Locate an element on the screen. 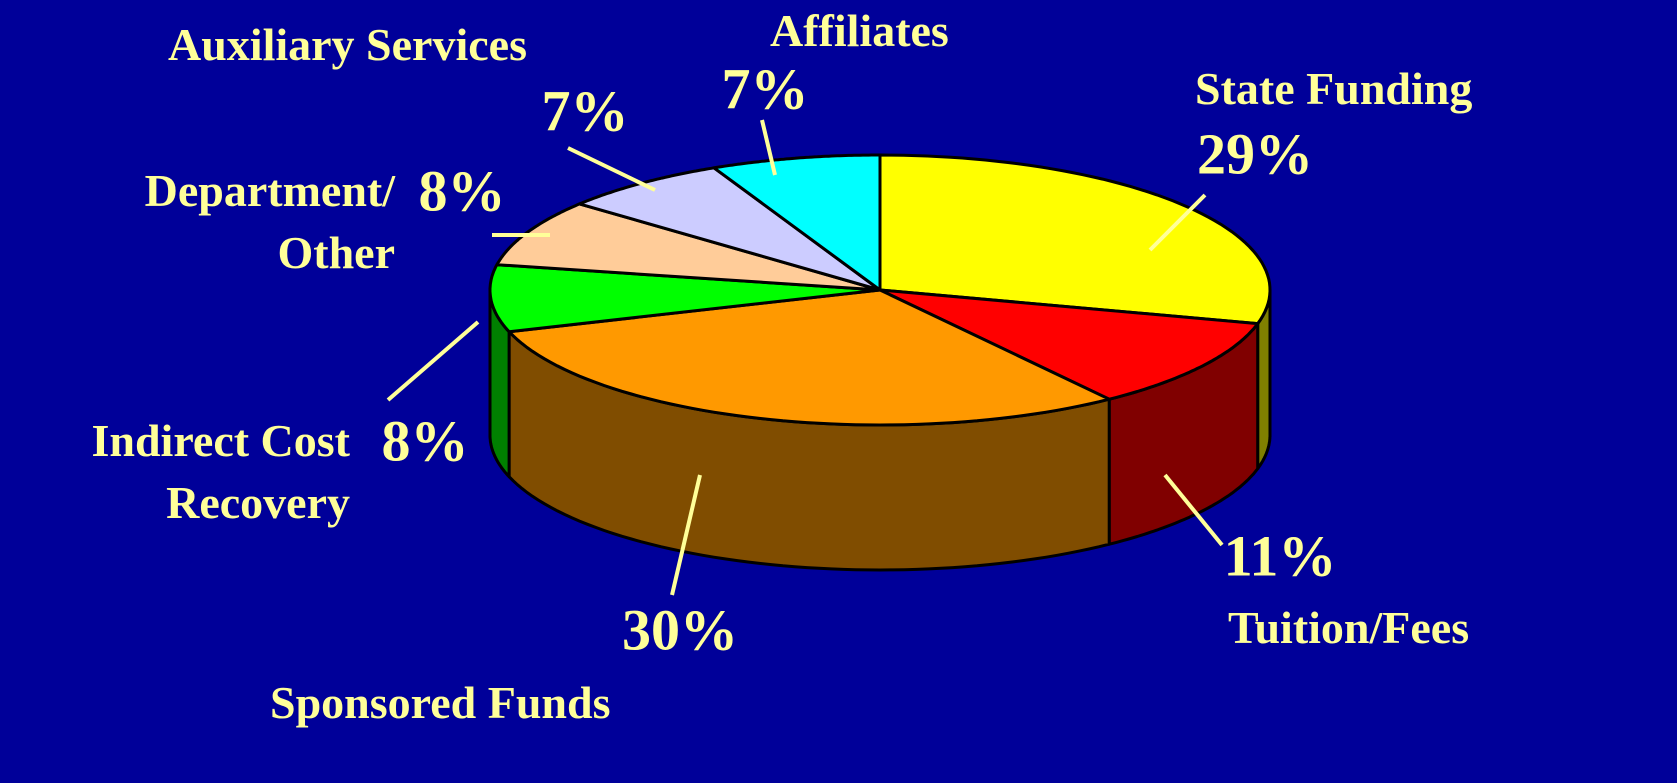 The height and width of the screenshot is (783, 1677). category-label: Sponsored Funds is located at coordinates (440, 702).